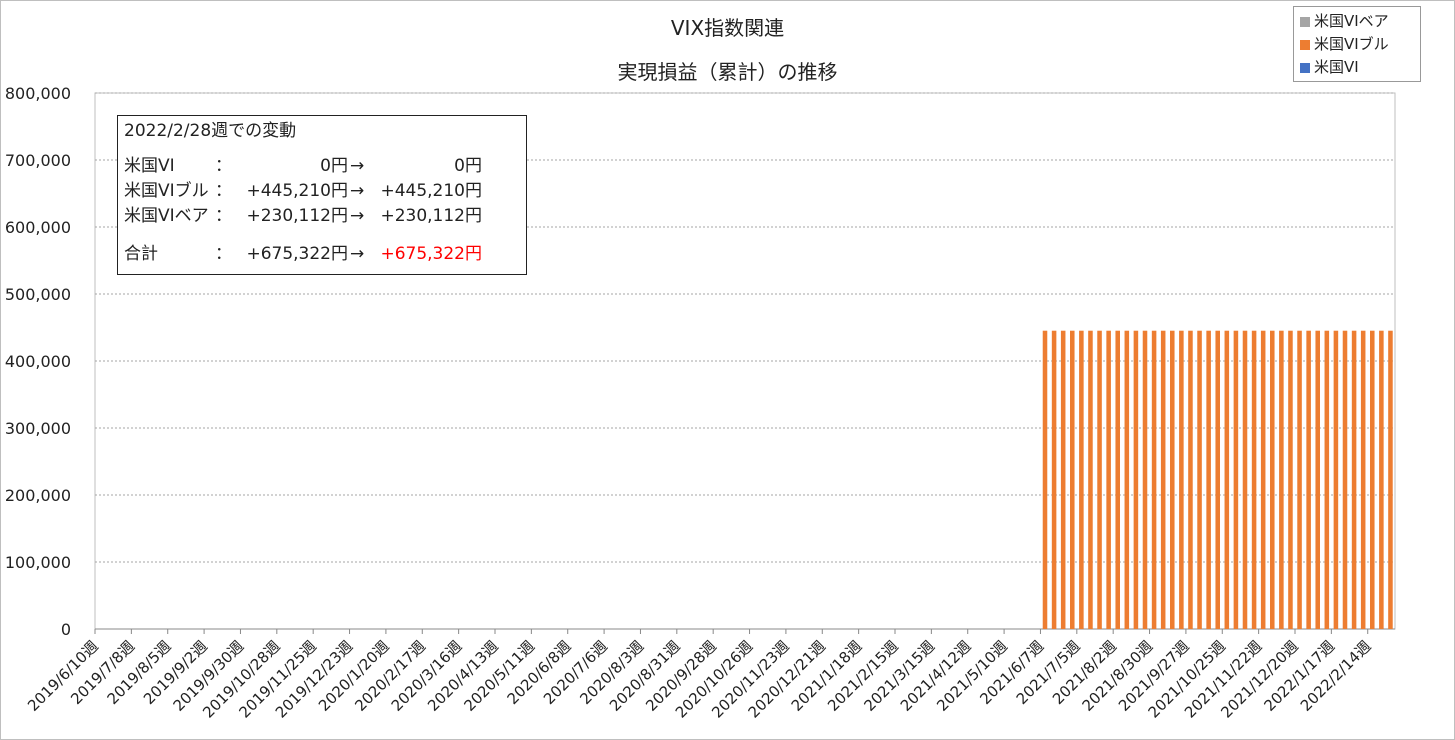  Describe the element at coordinates (38, 227) in the screenshot. I see `y-tick-label: 600,000` at that location.